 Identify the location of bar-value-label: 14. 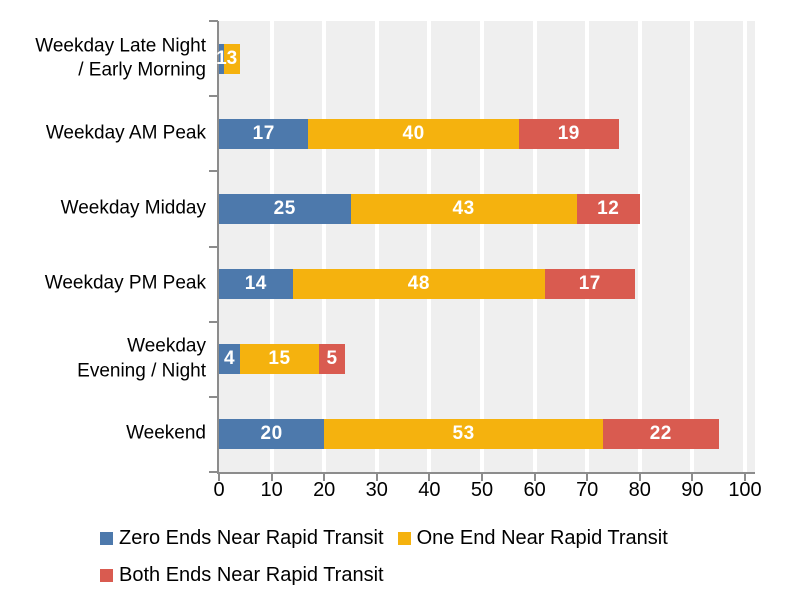
(255, 284).